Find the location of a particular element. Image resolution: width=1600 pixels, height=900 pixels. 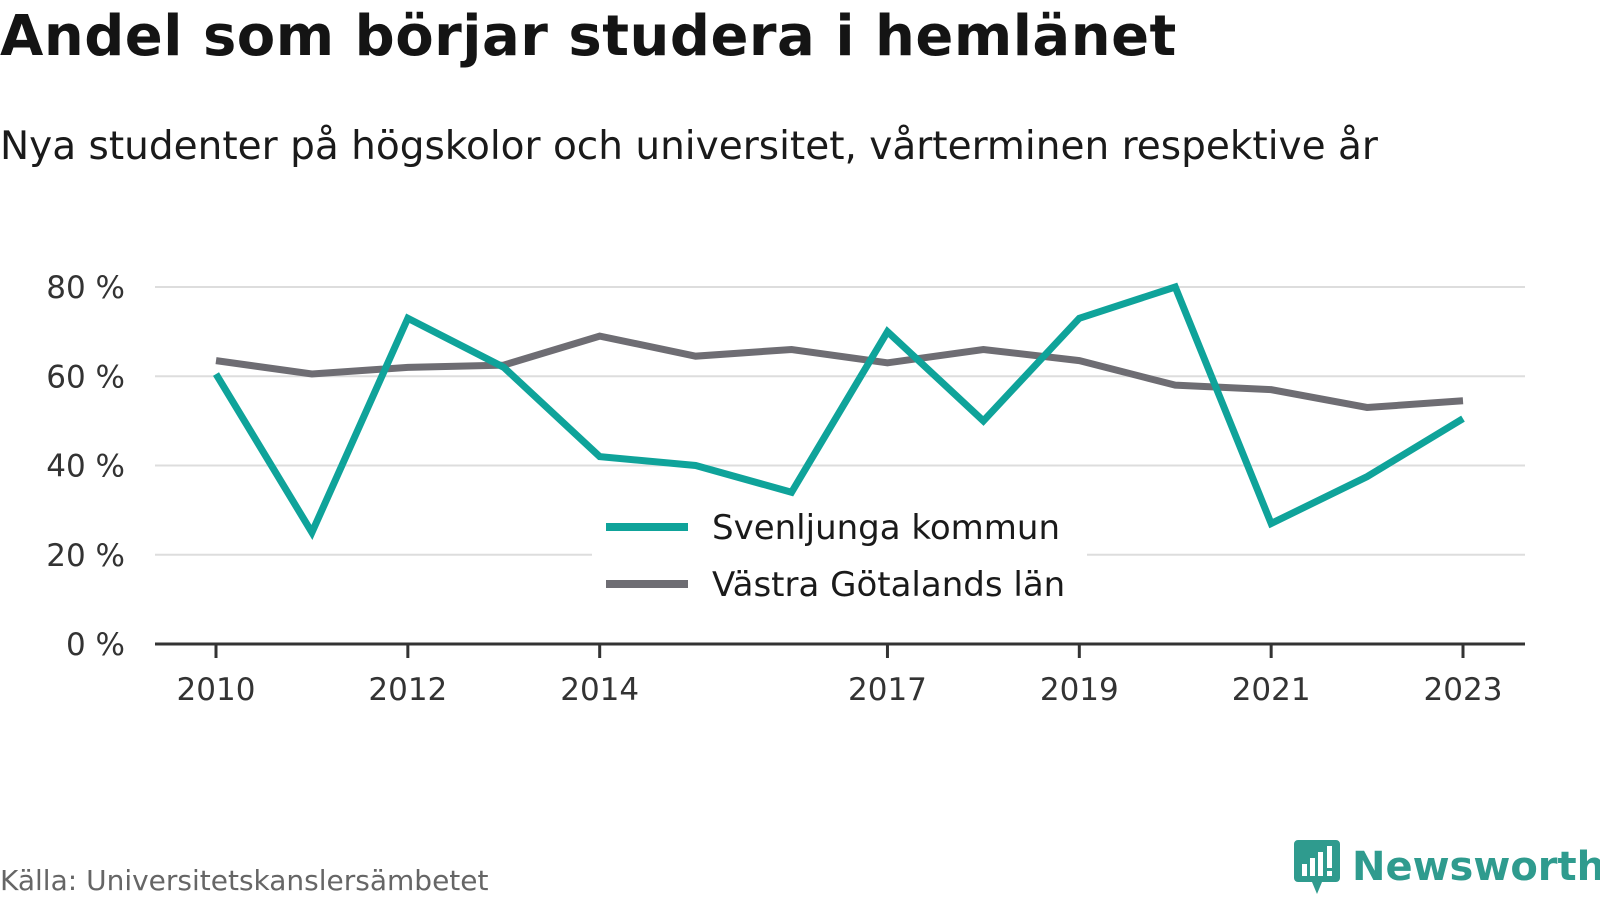

legend: Svenljunga kommun Västra Götalands län is located at coordinates (839, 556).